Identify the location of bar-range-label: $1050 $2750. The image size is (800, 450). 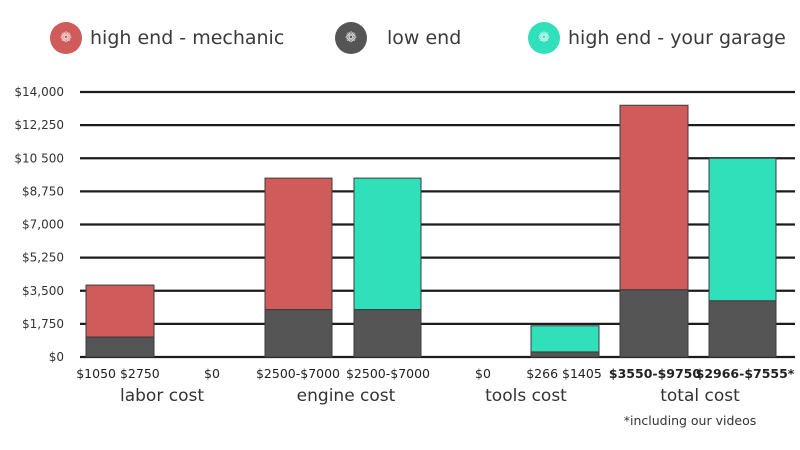
(118, 373).